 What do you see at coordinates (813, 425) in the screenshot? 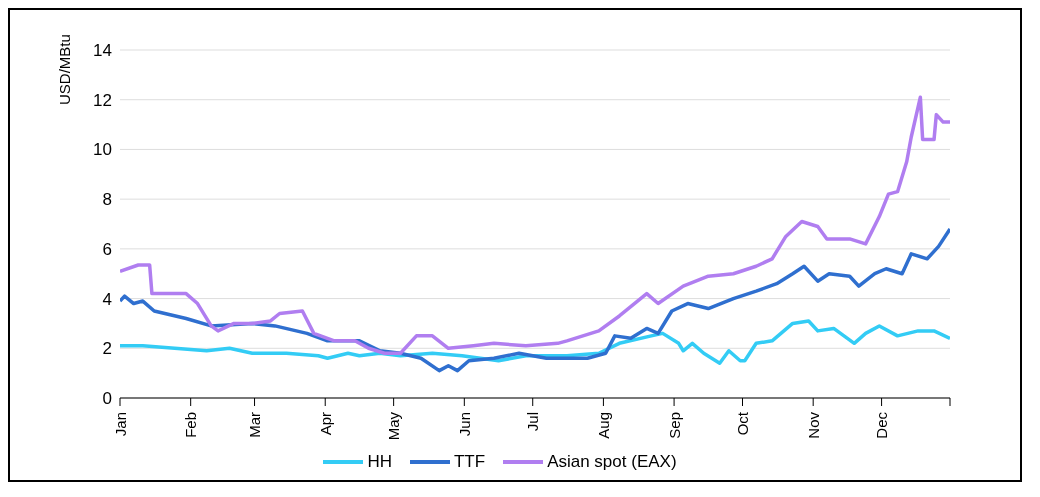
I see `x-tick-label: Nov` at bounding box center [813, 425].